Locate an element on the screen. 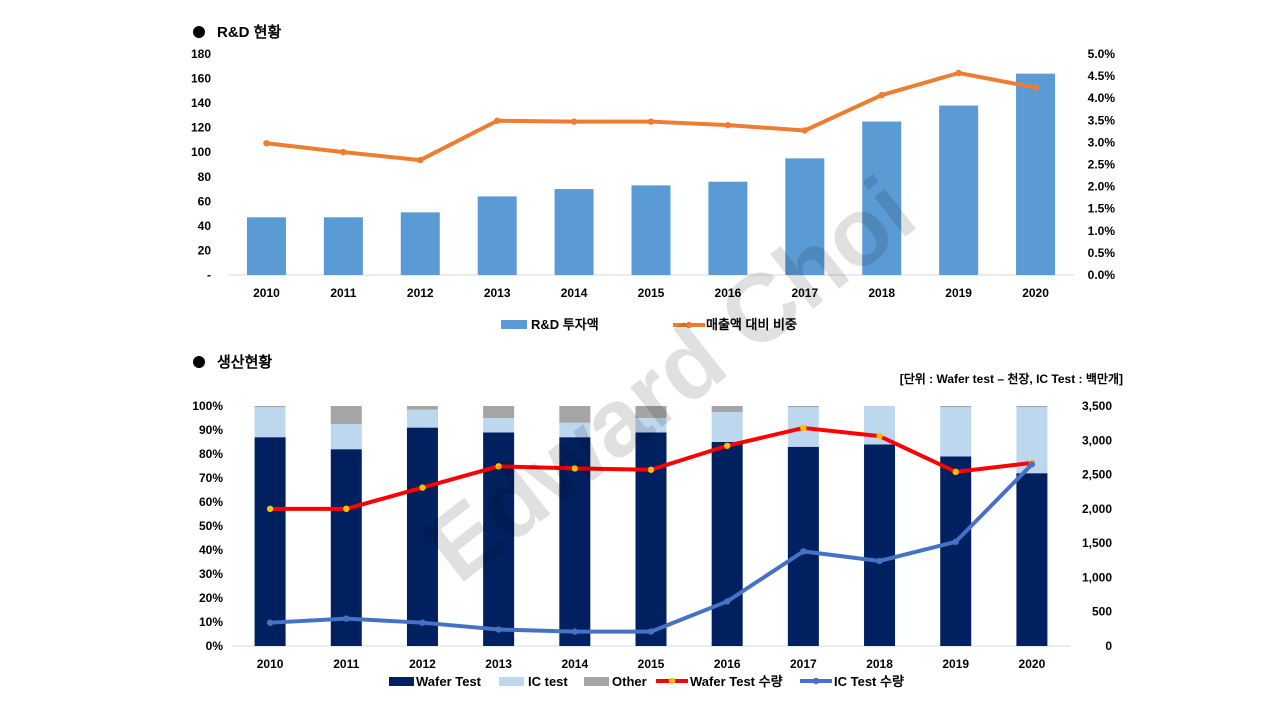 This screenshot has width=1280, height=720. production-category-label: 2016 is located at coordinates (727, 664).